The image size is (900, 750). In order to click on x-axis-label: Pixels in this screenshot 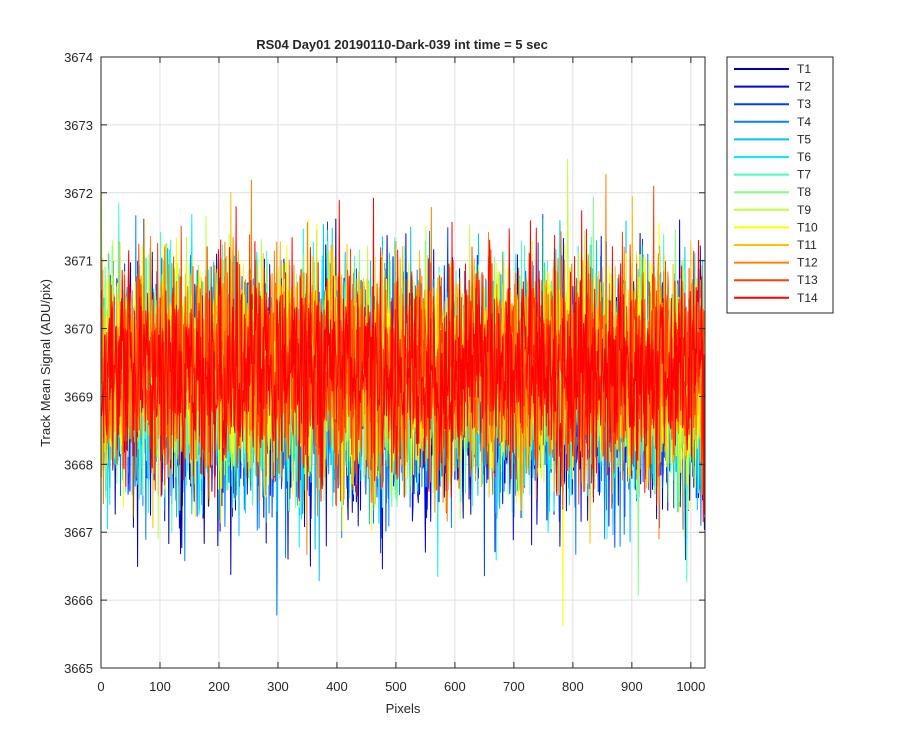, I will do `click(403, 708)`.